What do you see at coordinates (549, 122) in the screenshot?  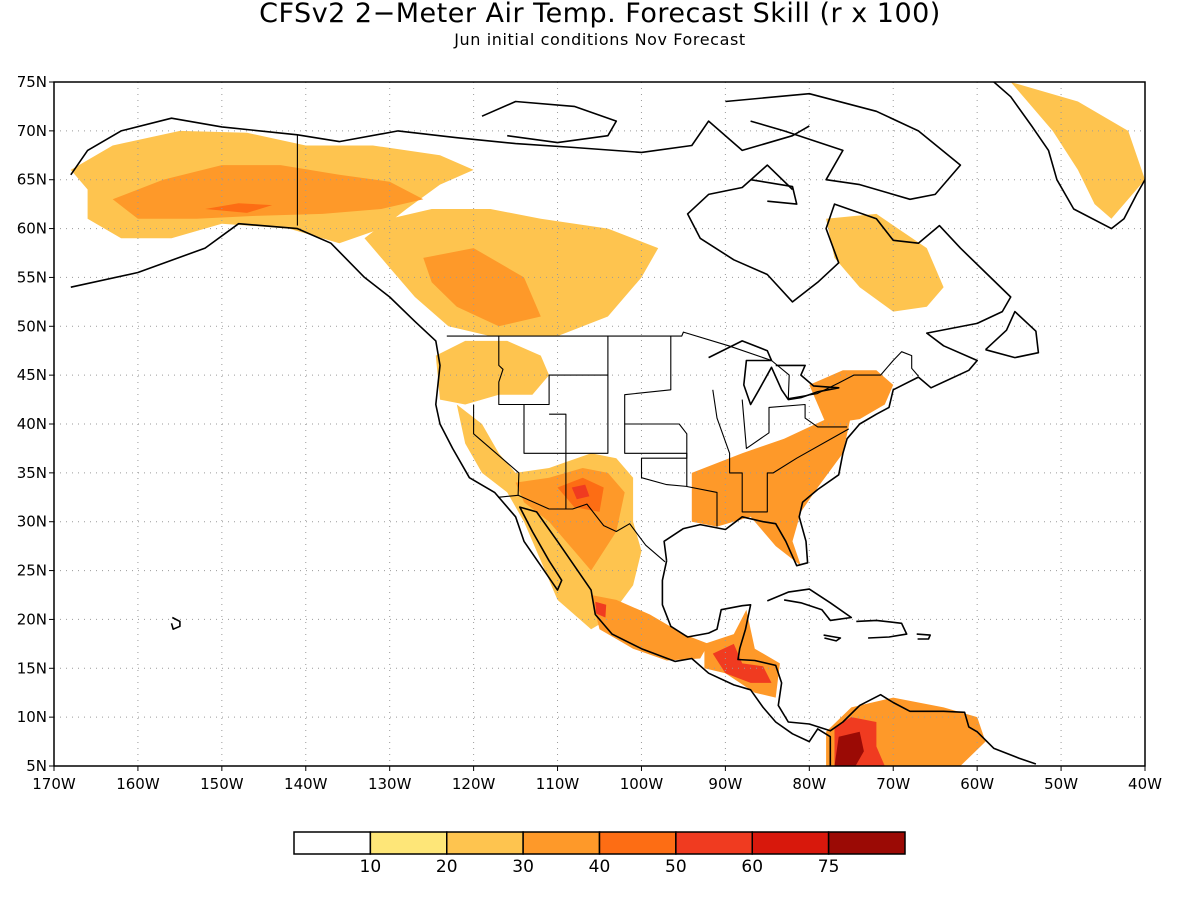 I see `coastline-victoria-island` at bounding box center [549, 122].